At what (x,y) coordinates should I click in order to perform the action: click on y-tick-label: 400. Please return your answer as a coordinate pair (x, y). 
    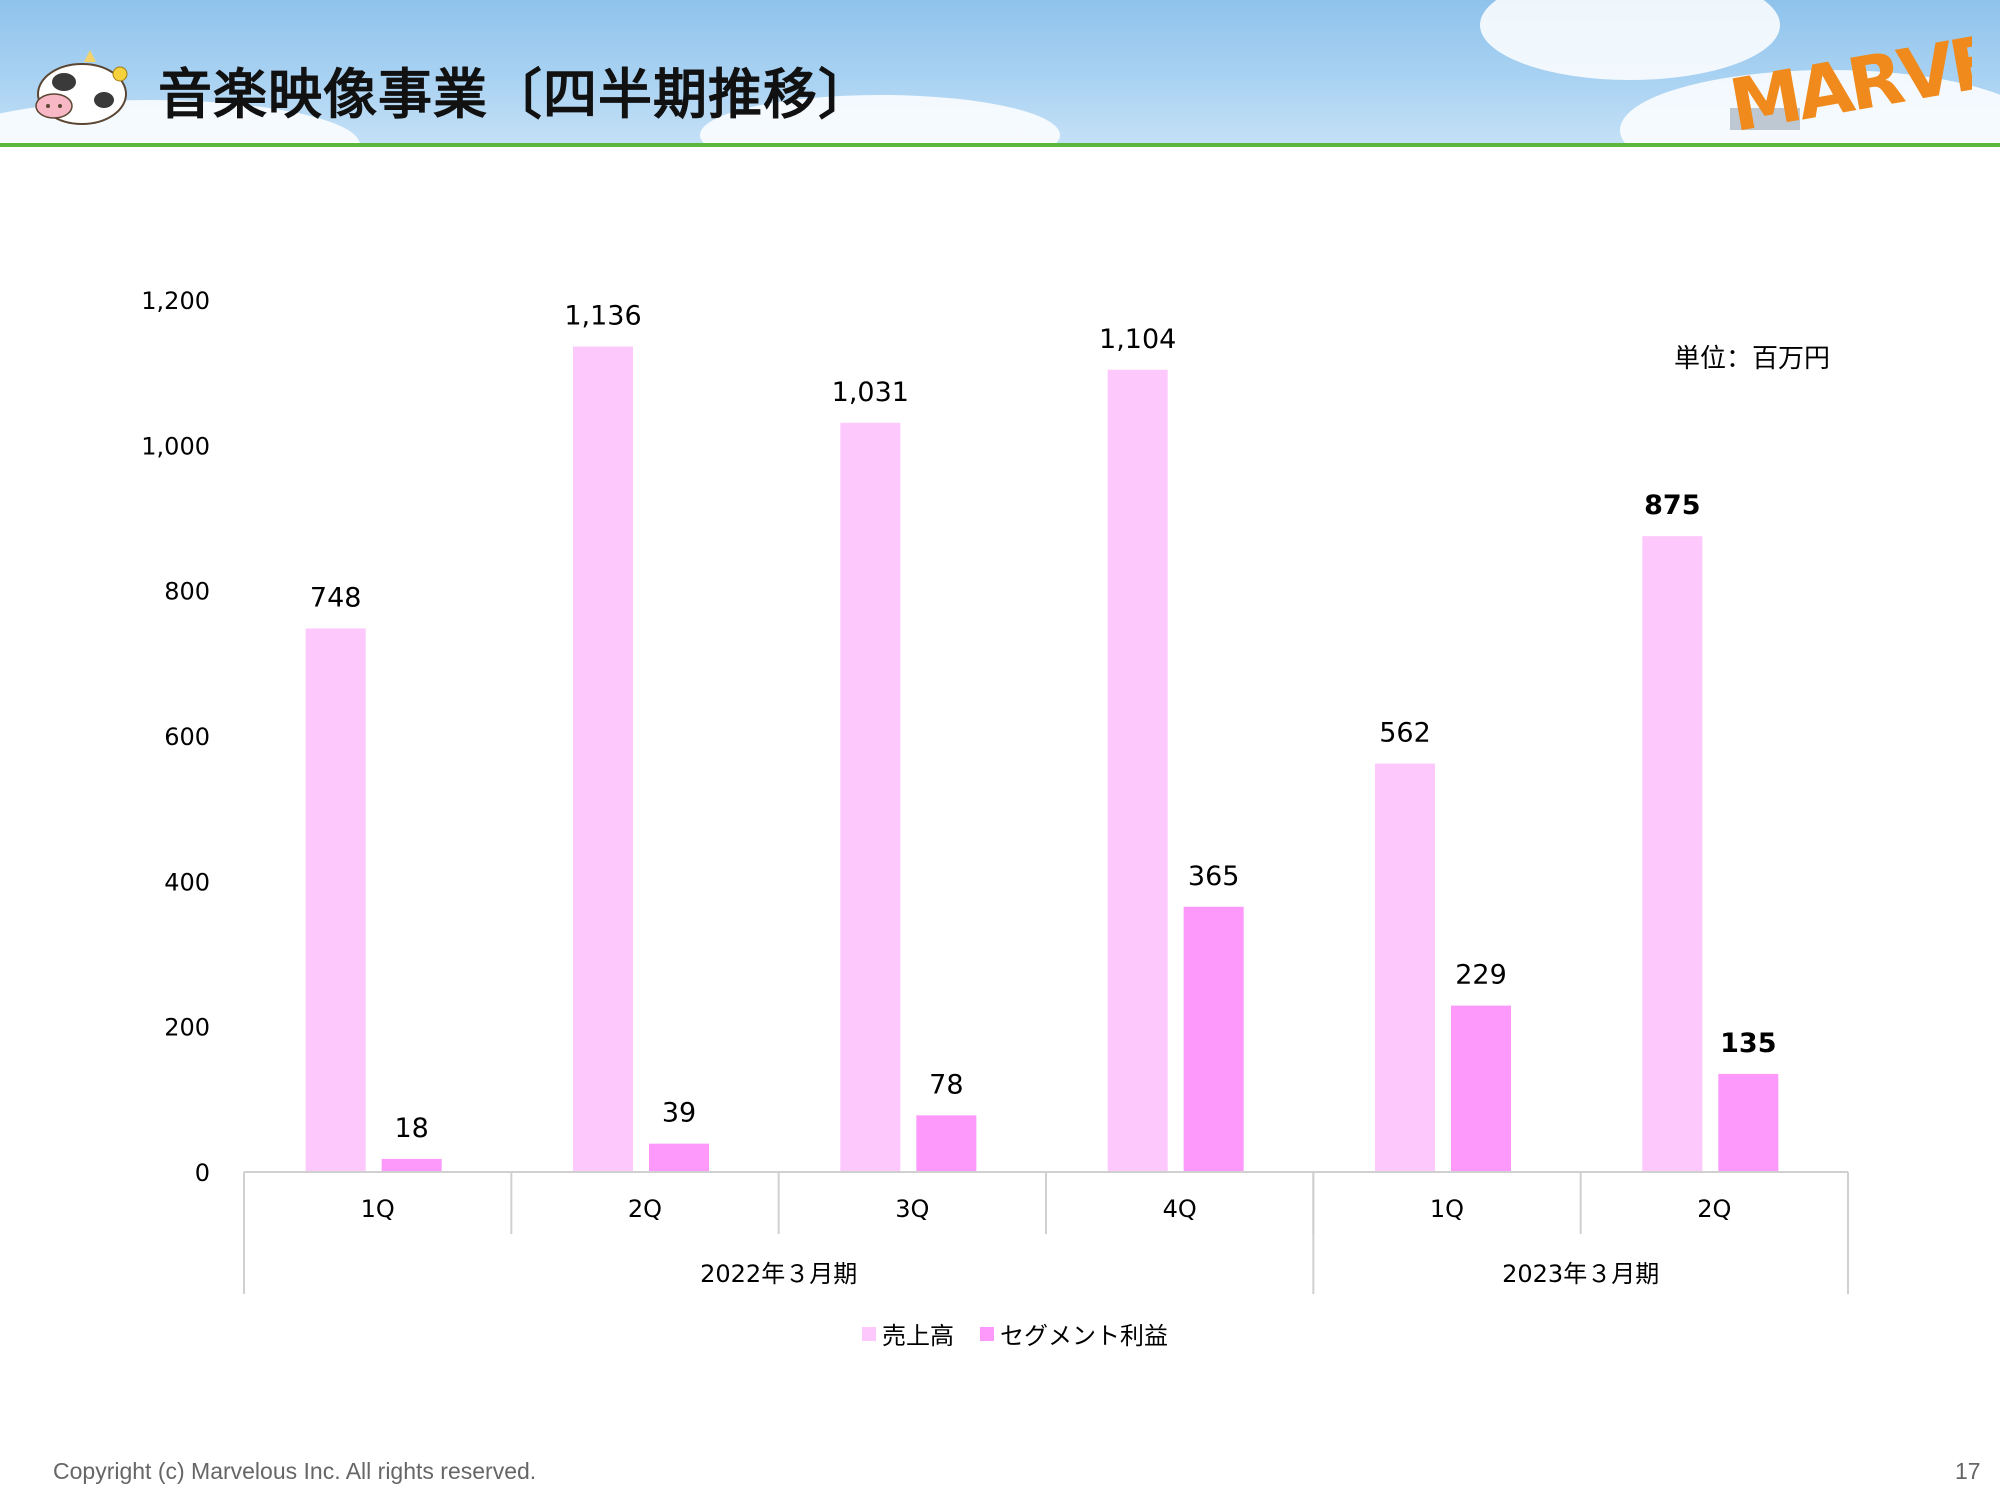
    Looking at the image, I should click on (187, 882).